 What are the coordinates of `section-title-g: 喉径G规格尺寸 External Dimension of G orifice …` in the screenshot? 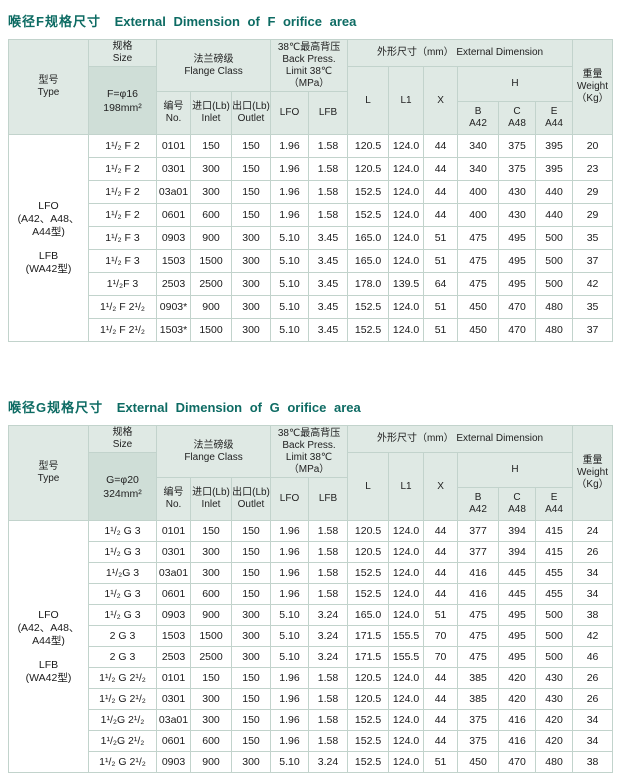 It's located at (310, 406).